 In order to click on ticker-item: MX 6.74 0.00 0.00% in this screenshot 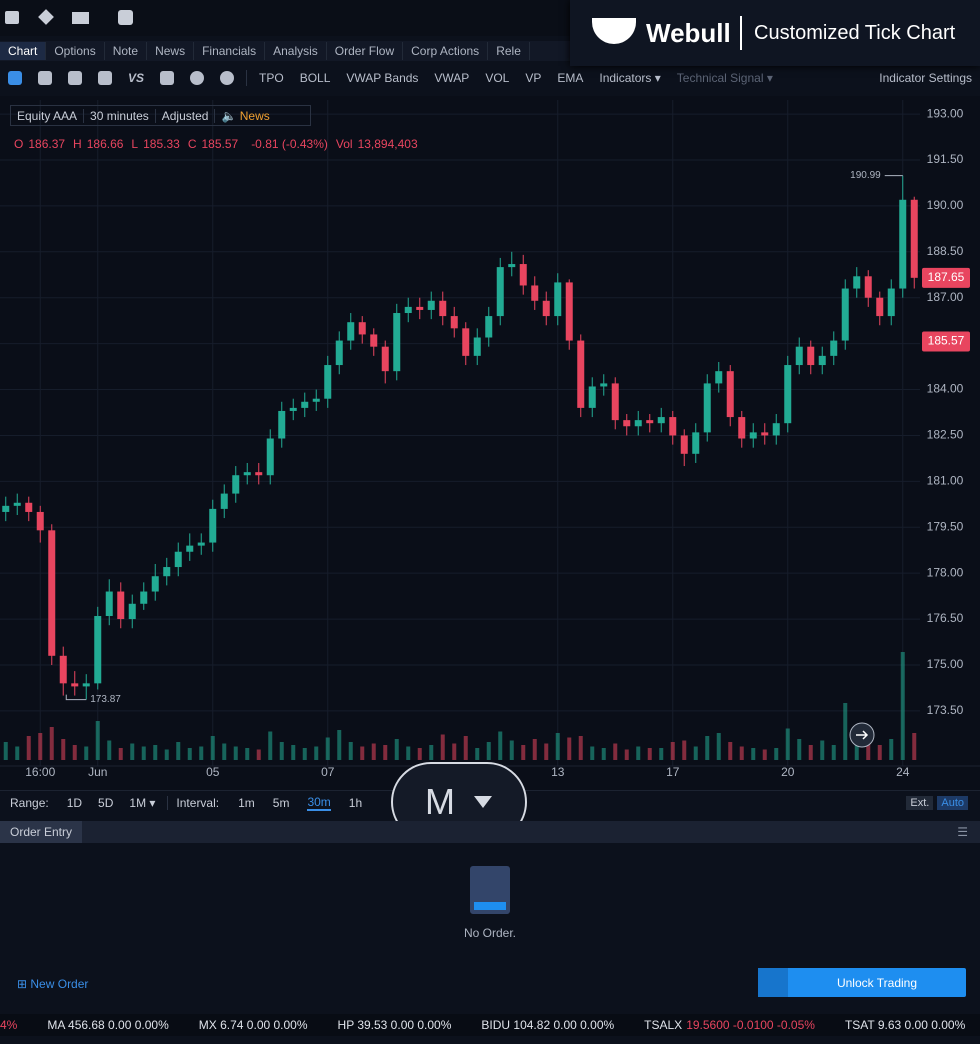, I will do `click(253, 1025)`.